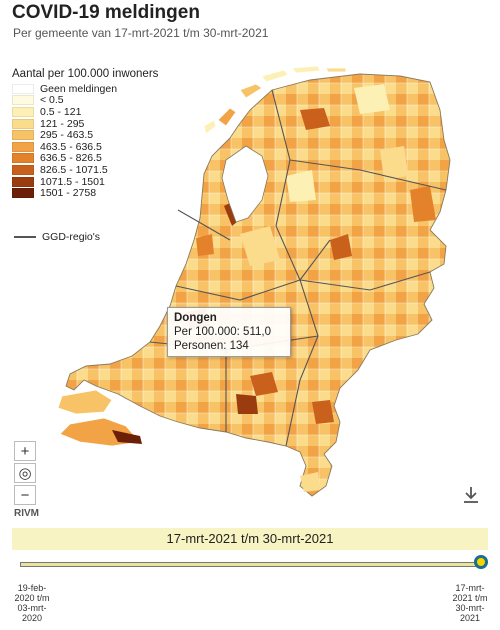 The height and width of the screenshot is (630, 500). What do you see at coordinates (25, 451) in the screenshot?
I see `zoom-in-button: +` at bounding box center [25, 451].